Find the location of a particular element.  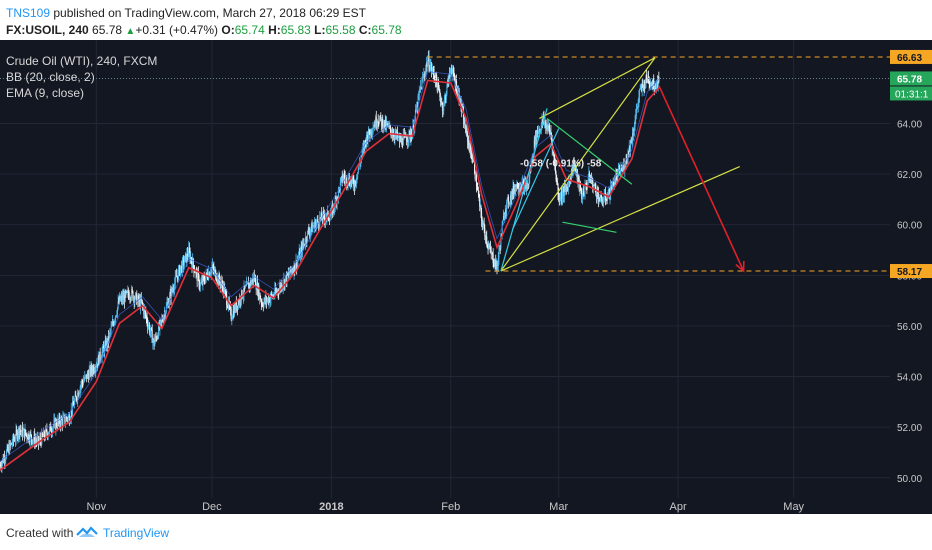

author-link: TNS109 is located at coordinates (28, 13).